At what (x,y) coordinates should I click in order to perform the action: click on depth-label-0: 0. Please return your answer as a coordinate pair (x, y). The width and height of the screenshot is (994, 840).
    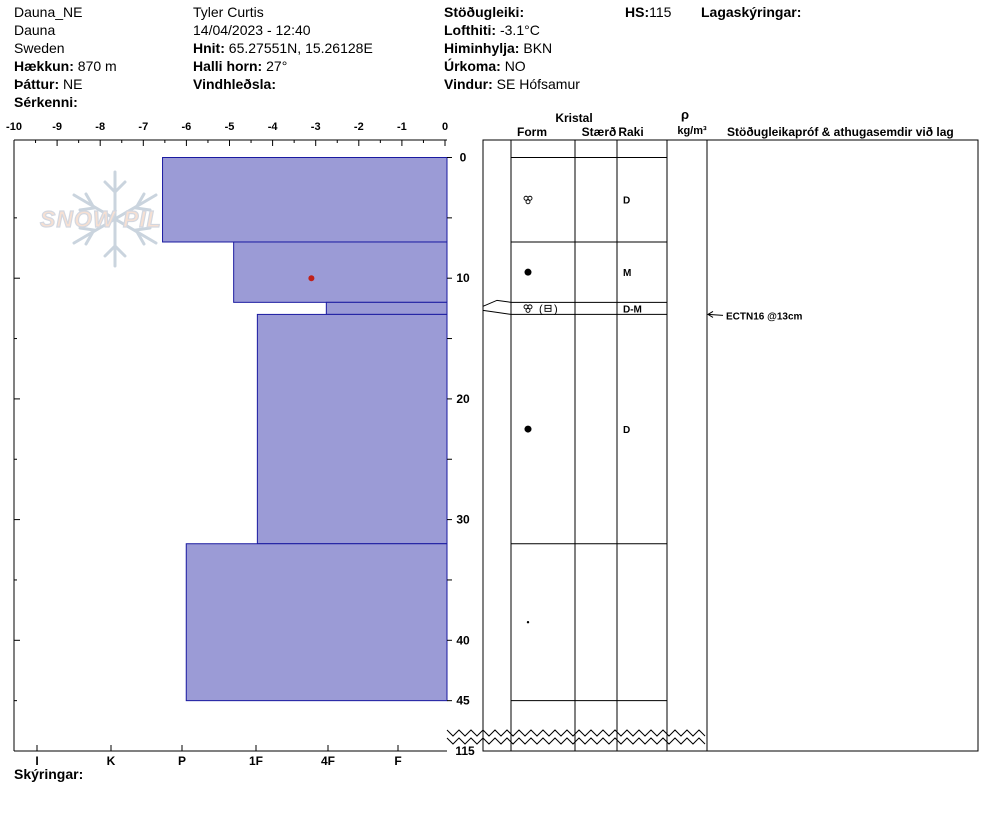
    Looking at the image, I should click on (463, 158).